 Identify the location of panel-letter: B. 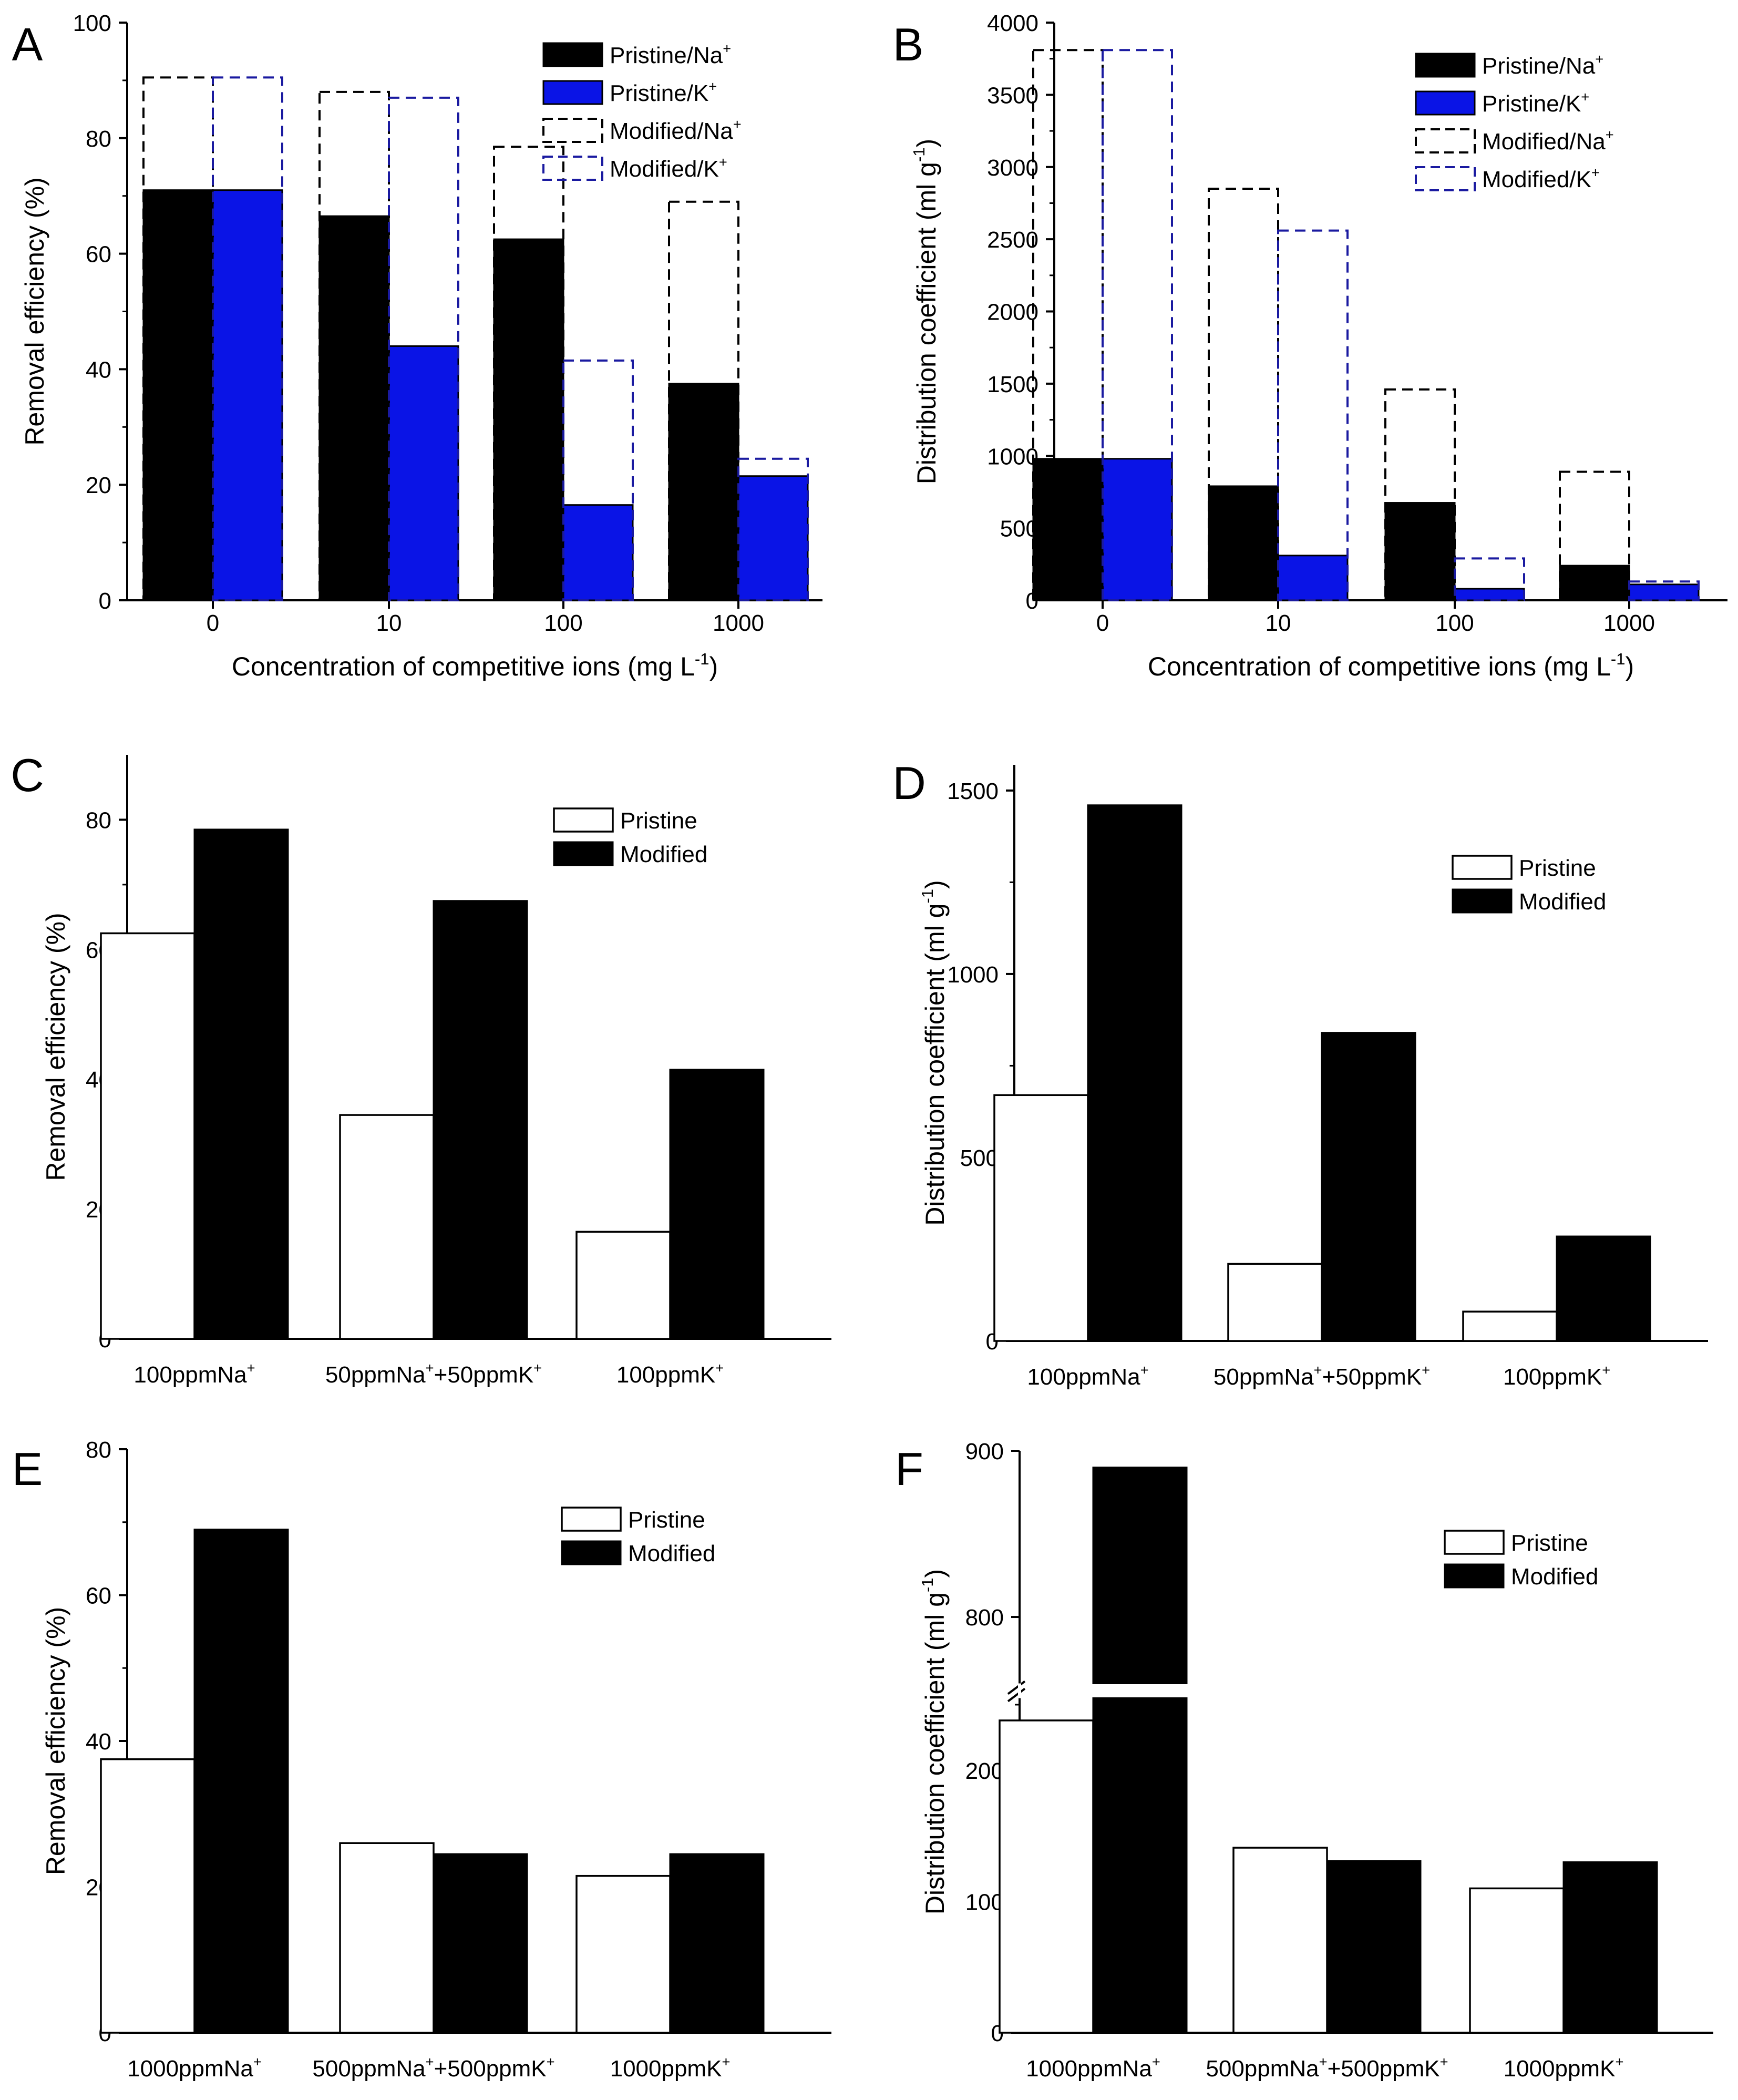
(909, 44).